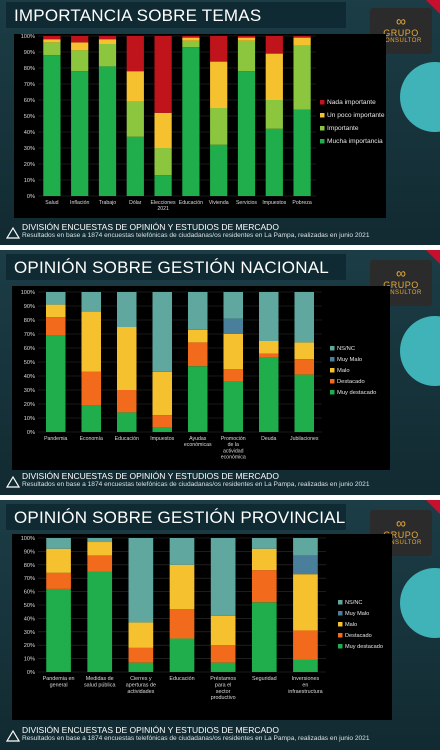 The width and height of the screenshot is (440, 750). Describe the element at coordinates (264, 679) in the screenshot. I see `x-tick-label: Seguridad` at that location.